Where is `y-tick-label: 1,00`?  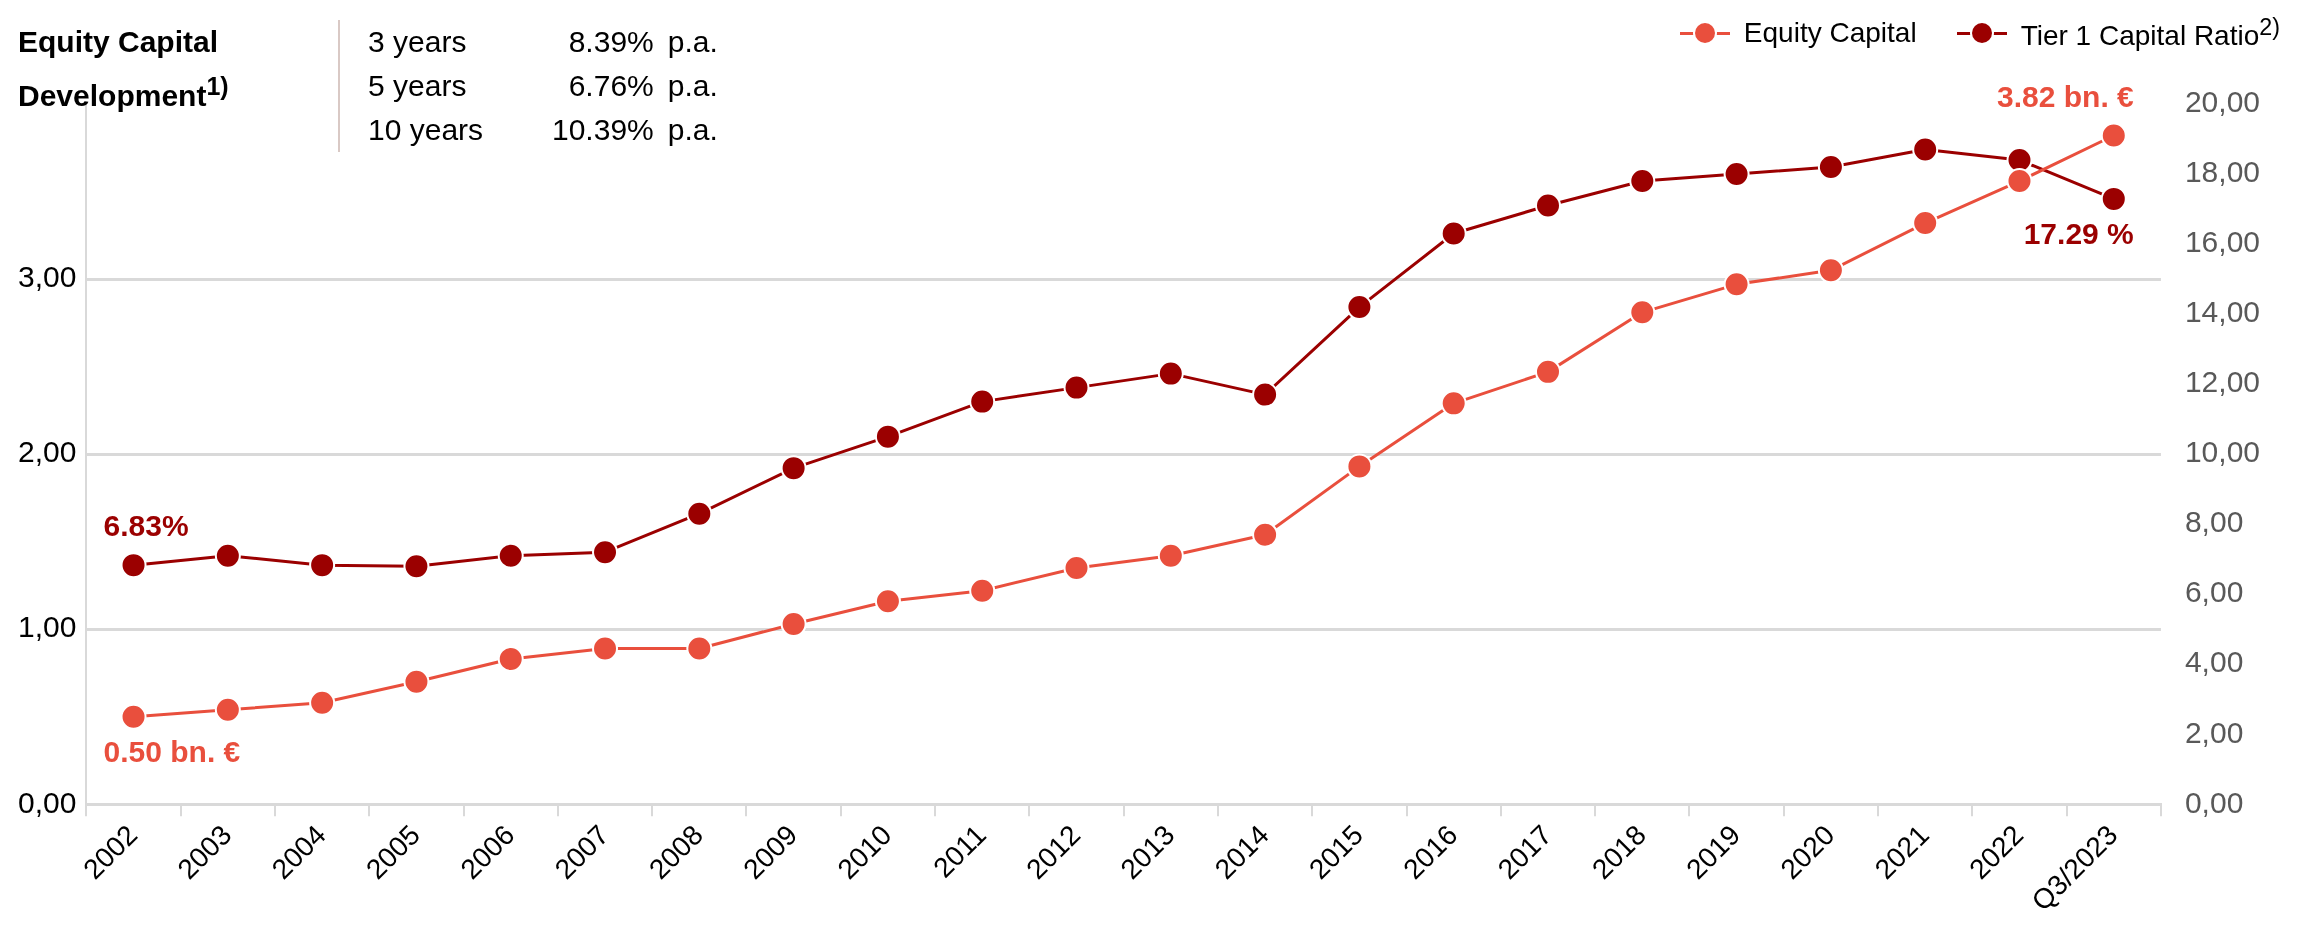
y-tick-label: 1,00 is located at coordinates (47, 627).